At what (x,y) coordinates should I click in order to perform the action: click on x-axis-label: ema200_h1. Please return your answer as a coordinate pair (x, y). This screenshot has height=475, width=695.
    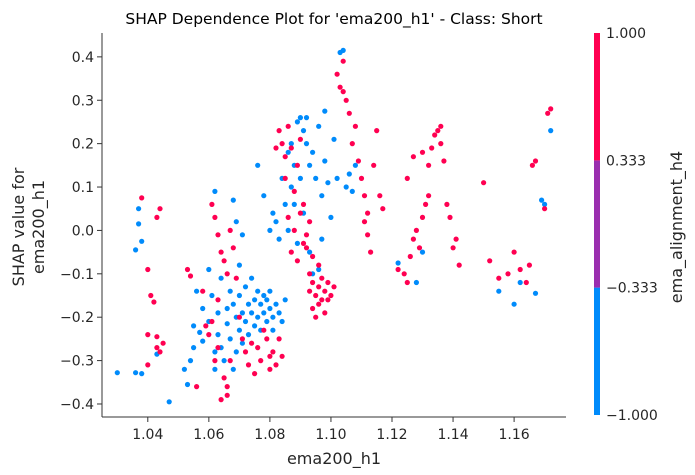
    Looking at the image, I should click on (334, 459).